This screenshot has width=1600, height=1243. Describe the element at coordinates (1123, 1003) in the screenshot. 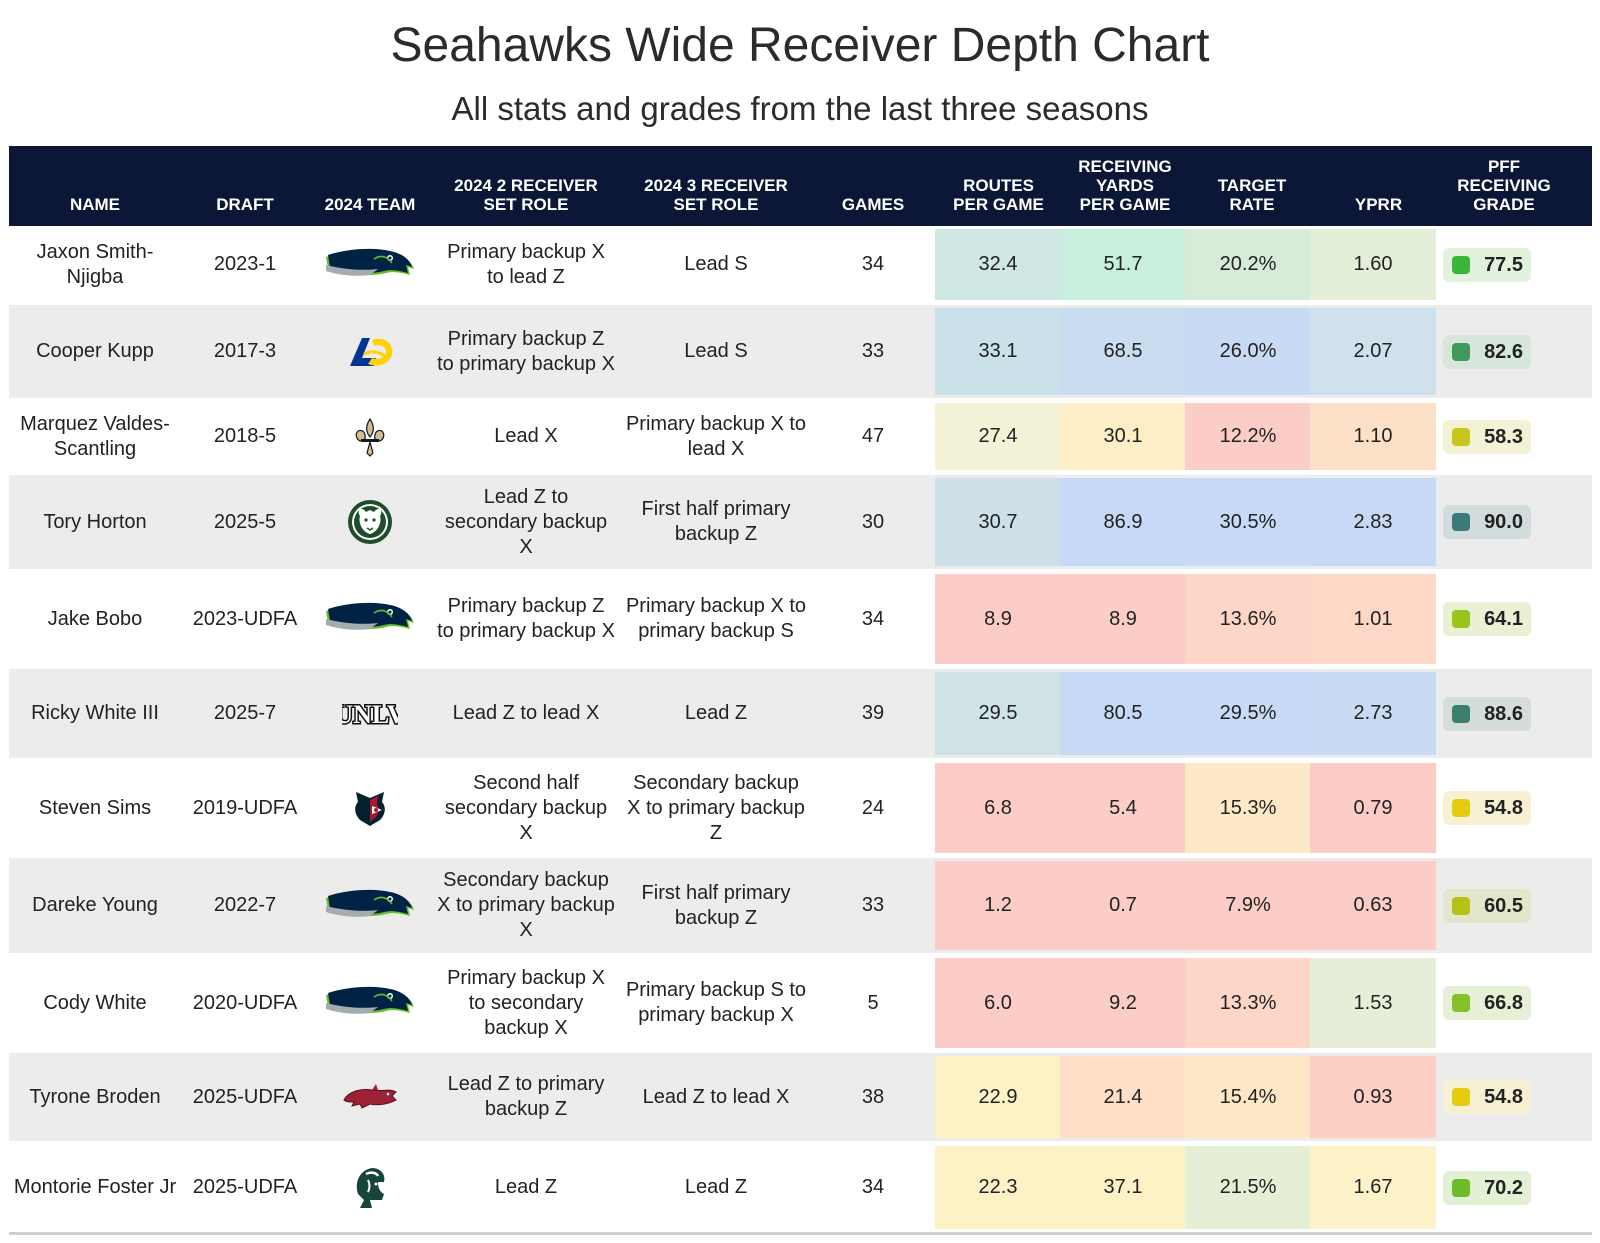

I see `receiving-yards-per-game: 9.2` at that location.